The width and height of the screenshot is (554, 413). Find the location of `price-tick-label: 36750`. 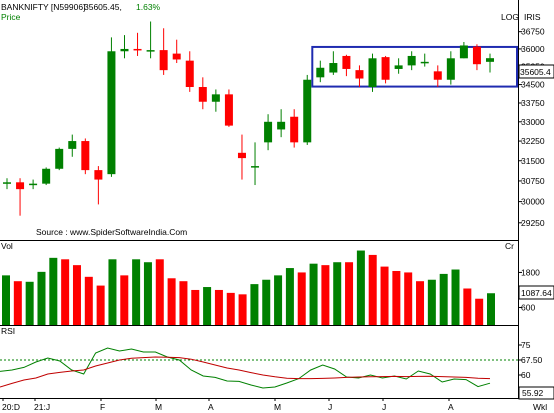

price-tick-label: 36750 is located at coordinates (533, 32).